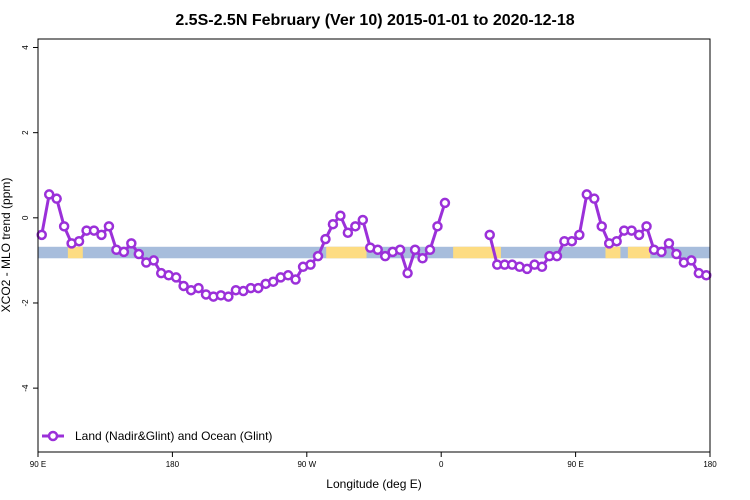  What do you see at coordinates (38, 464) in the screenshot?
I see `x-tick-label-0: 90 E` at bounding box center [38, 464].